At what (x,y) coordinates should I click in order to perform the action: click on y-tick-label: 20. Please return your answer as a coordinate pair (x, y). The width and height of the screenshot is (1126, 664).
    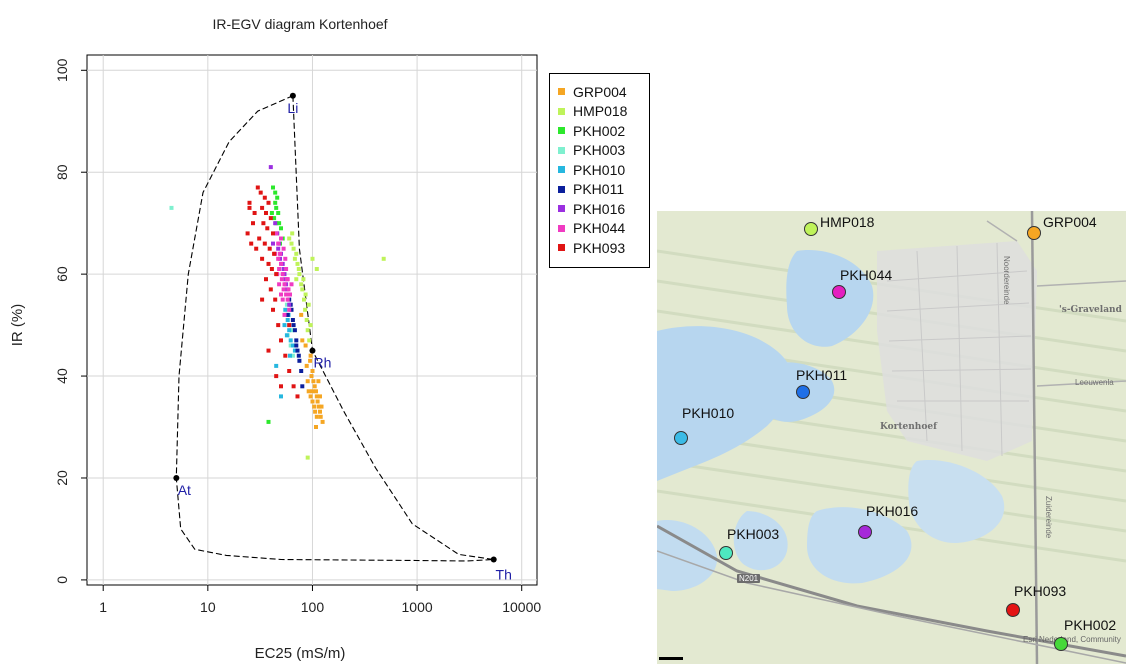
    Looking at the image, I should click on (62, 478).